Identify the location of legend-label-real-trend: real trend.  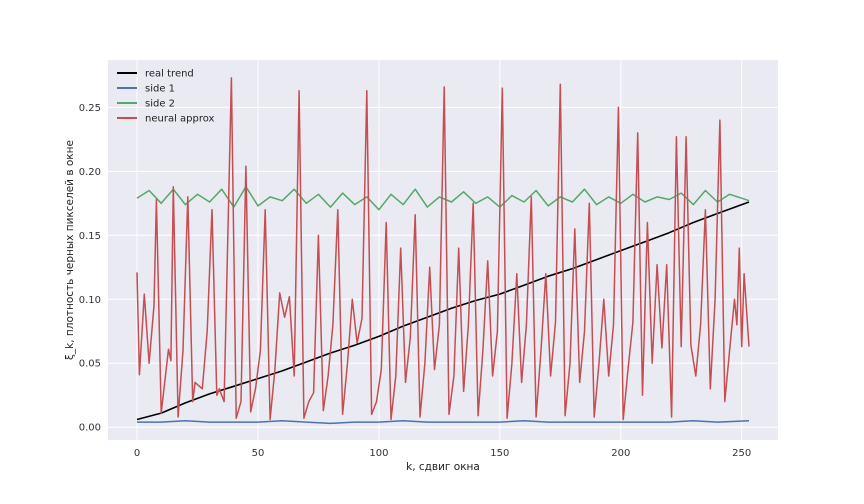
(169, 74).